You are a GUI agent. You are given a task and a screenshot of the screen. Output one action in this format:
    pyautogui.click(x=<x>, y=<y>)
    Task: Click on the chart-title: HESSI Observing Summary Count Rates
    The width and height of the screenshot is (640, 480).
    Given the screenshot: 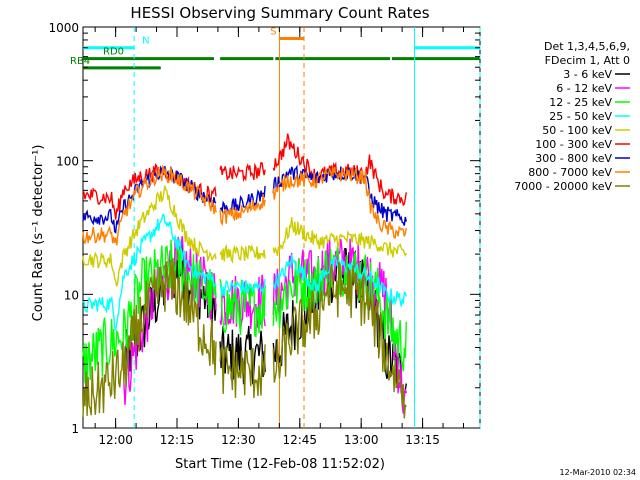 What is the action you would take?
    pyautogui.click(x=279, y=13)
    